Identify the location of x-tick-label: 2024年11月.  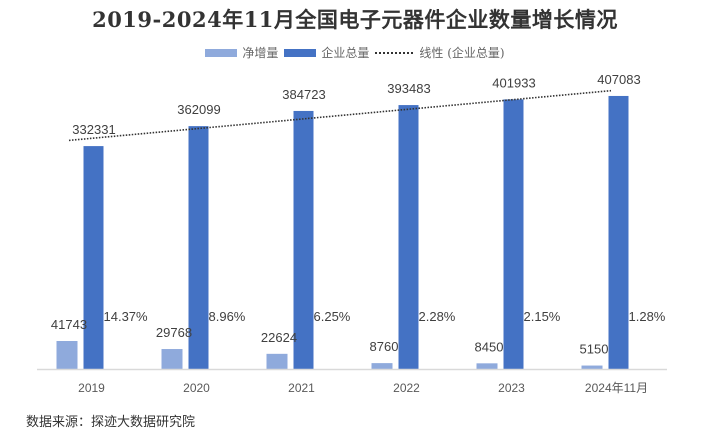
(616, 388).